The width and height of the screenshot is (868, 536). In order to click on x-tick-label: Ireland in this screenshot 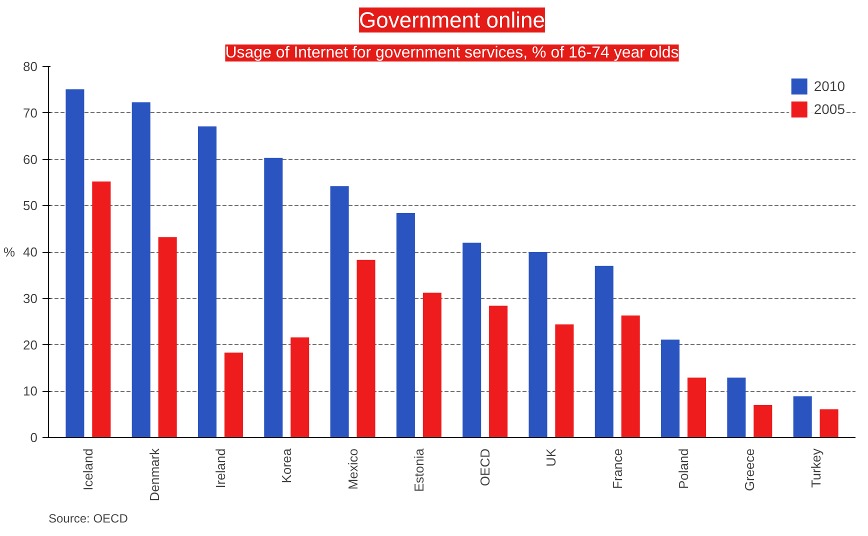, I will do `click(220, 468)`.